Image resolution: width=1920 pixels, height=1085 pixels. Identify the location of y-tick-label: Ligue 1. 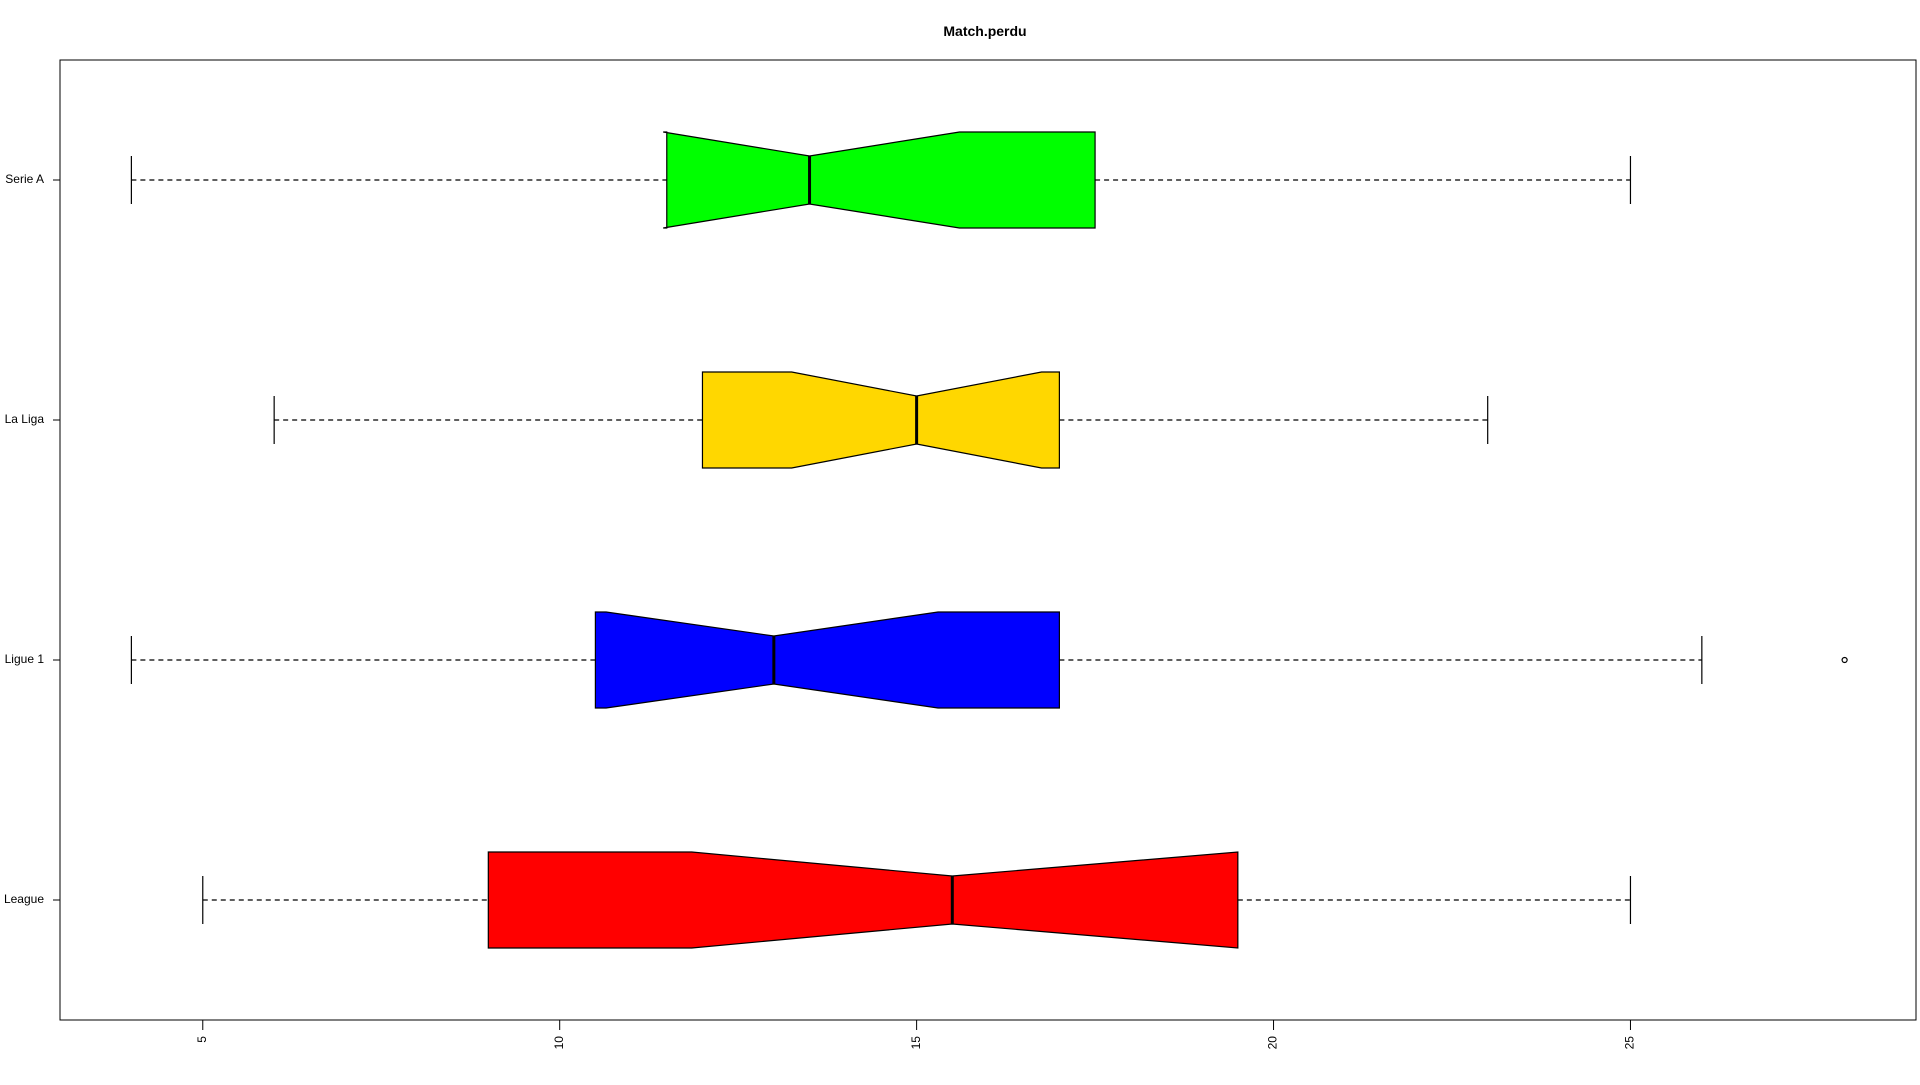
(25, 659).